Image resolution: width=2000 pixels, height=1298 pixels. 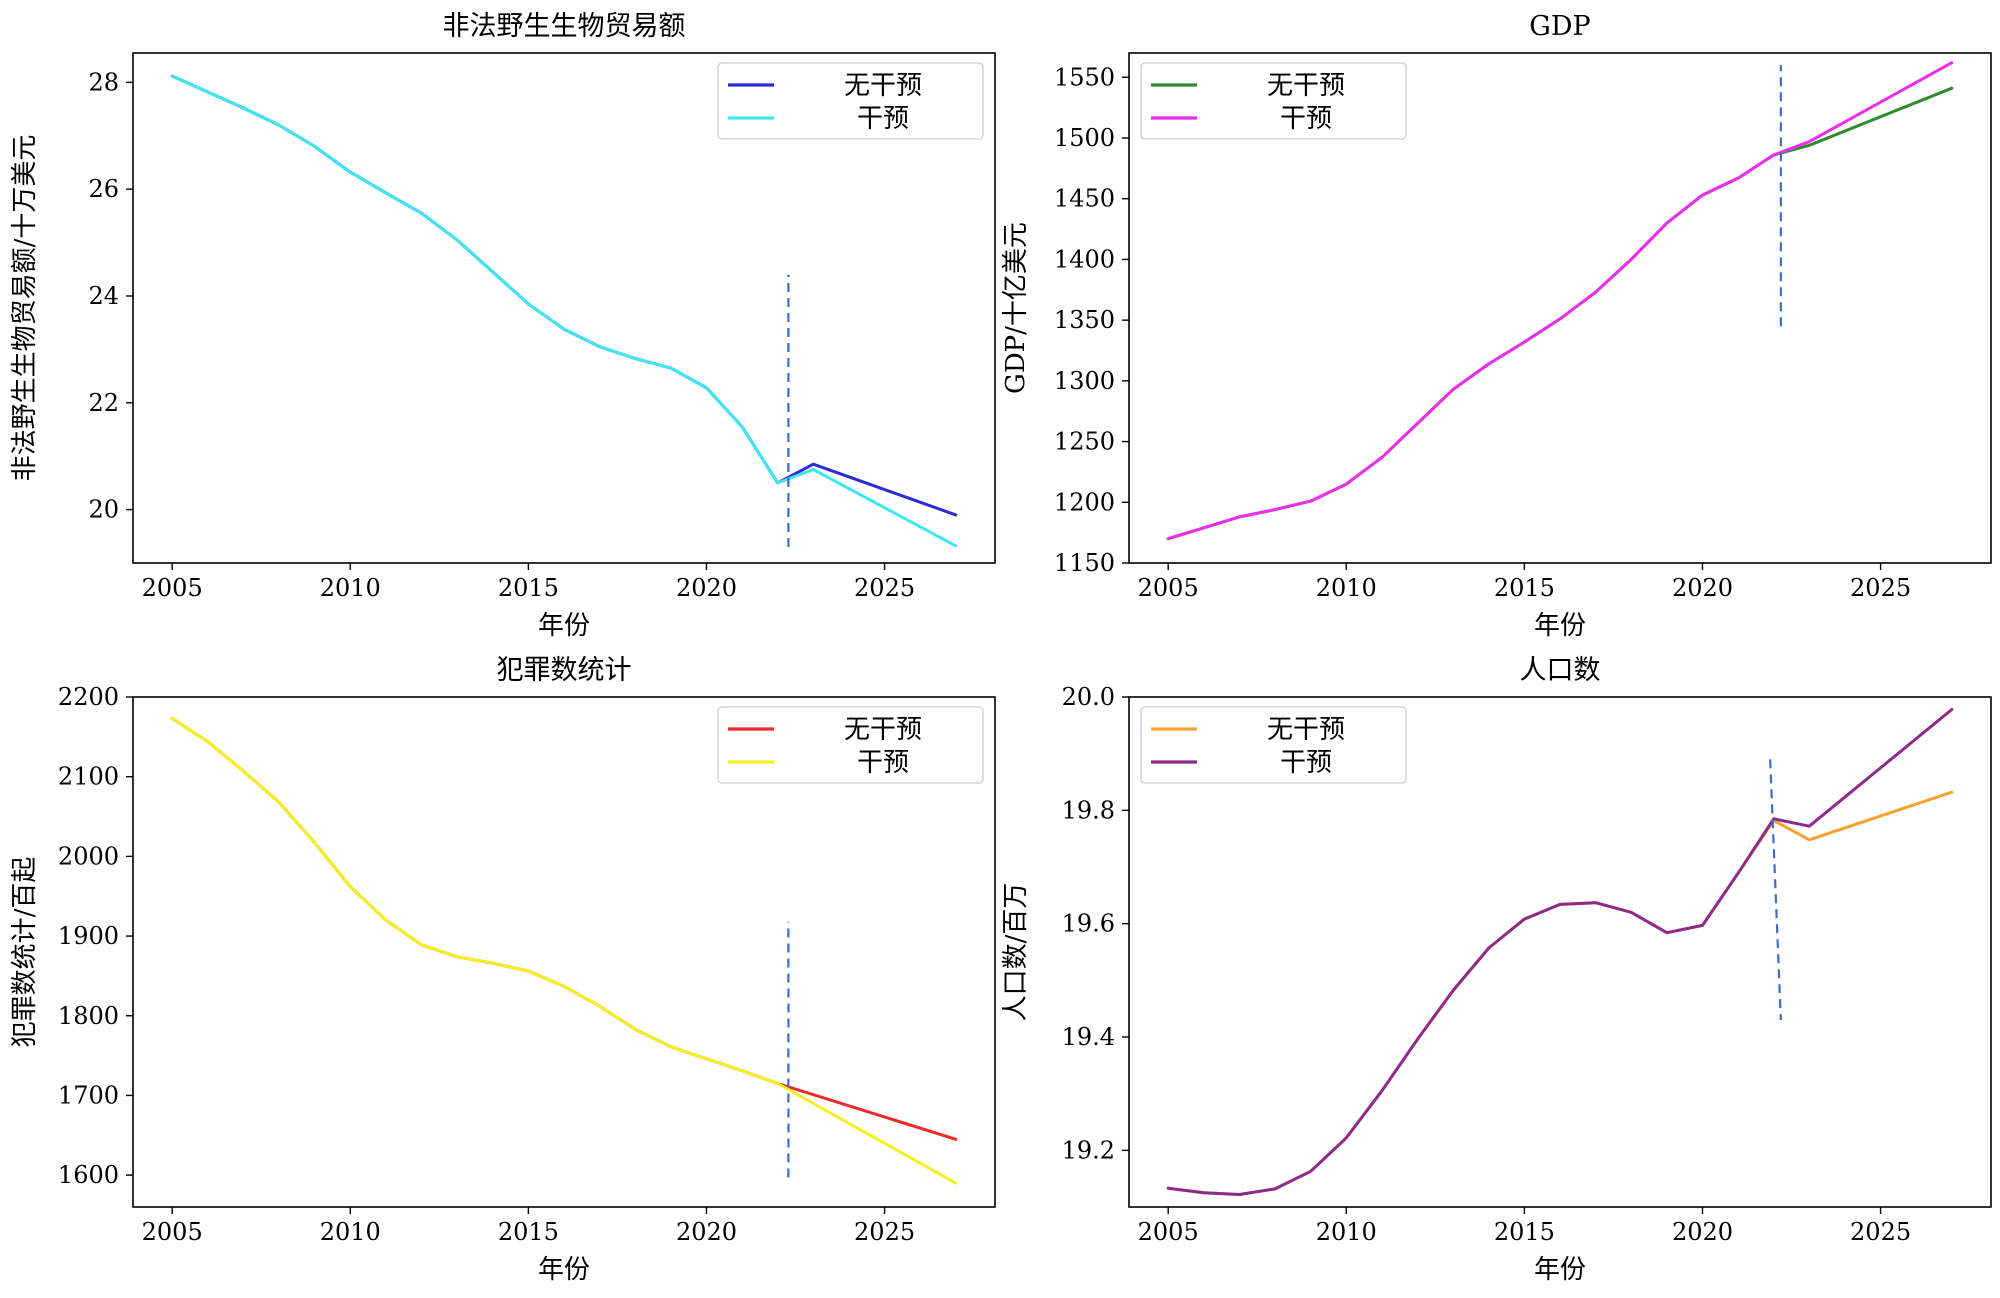 What do you see at coordinates (1088, 924) in the screenshot?
I see `y-tick-label: 19.6` at bounding box center [1088, 924].